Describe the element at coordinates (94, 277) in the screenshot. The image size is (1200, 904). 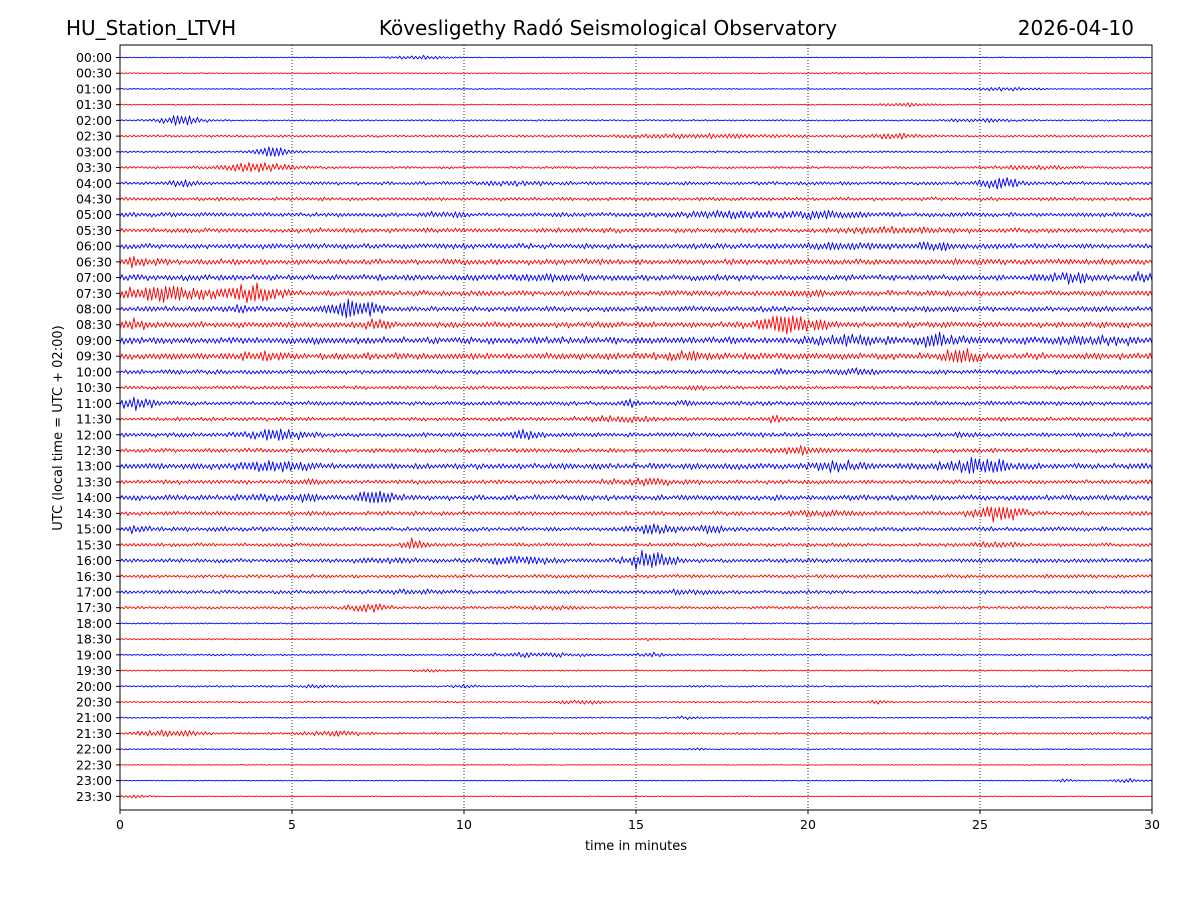
I see `row-label-14: 07:00` at that location.